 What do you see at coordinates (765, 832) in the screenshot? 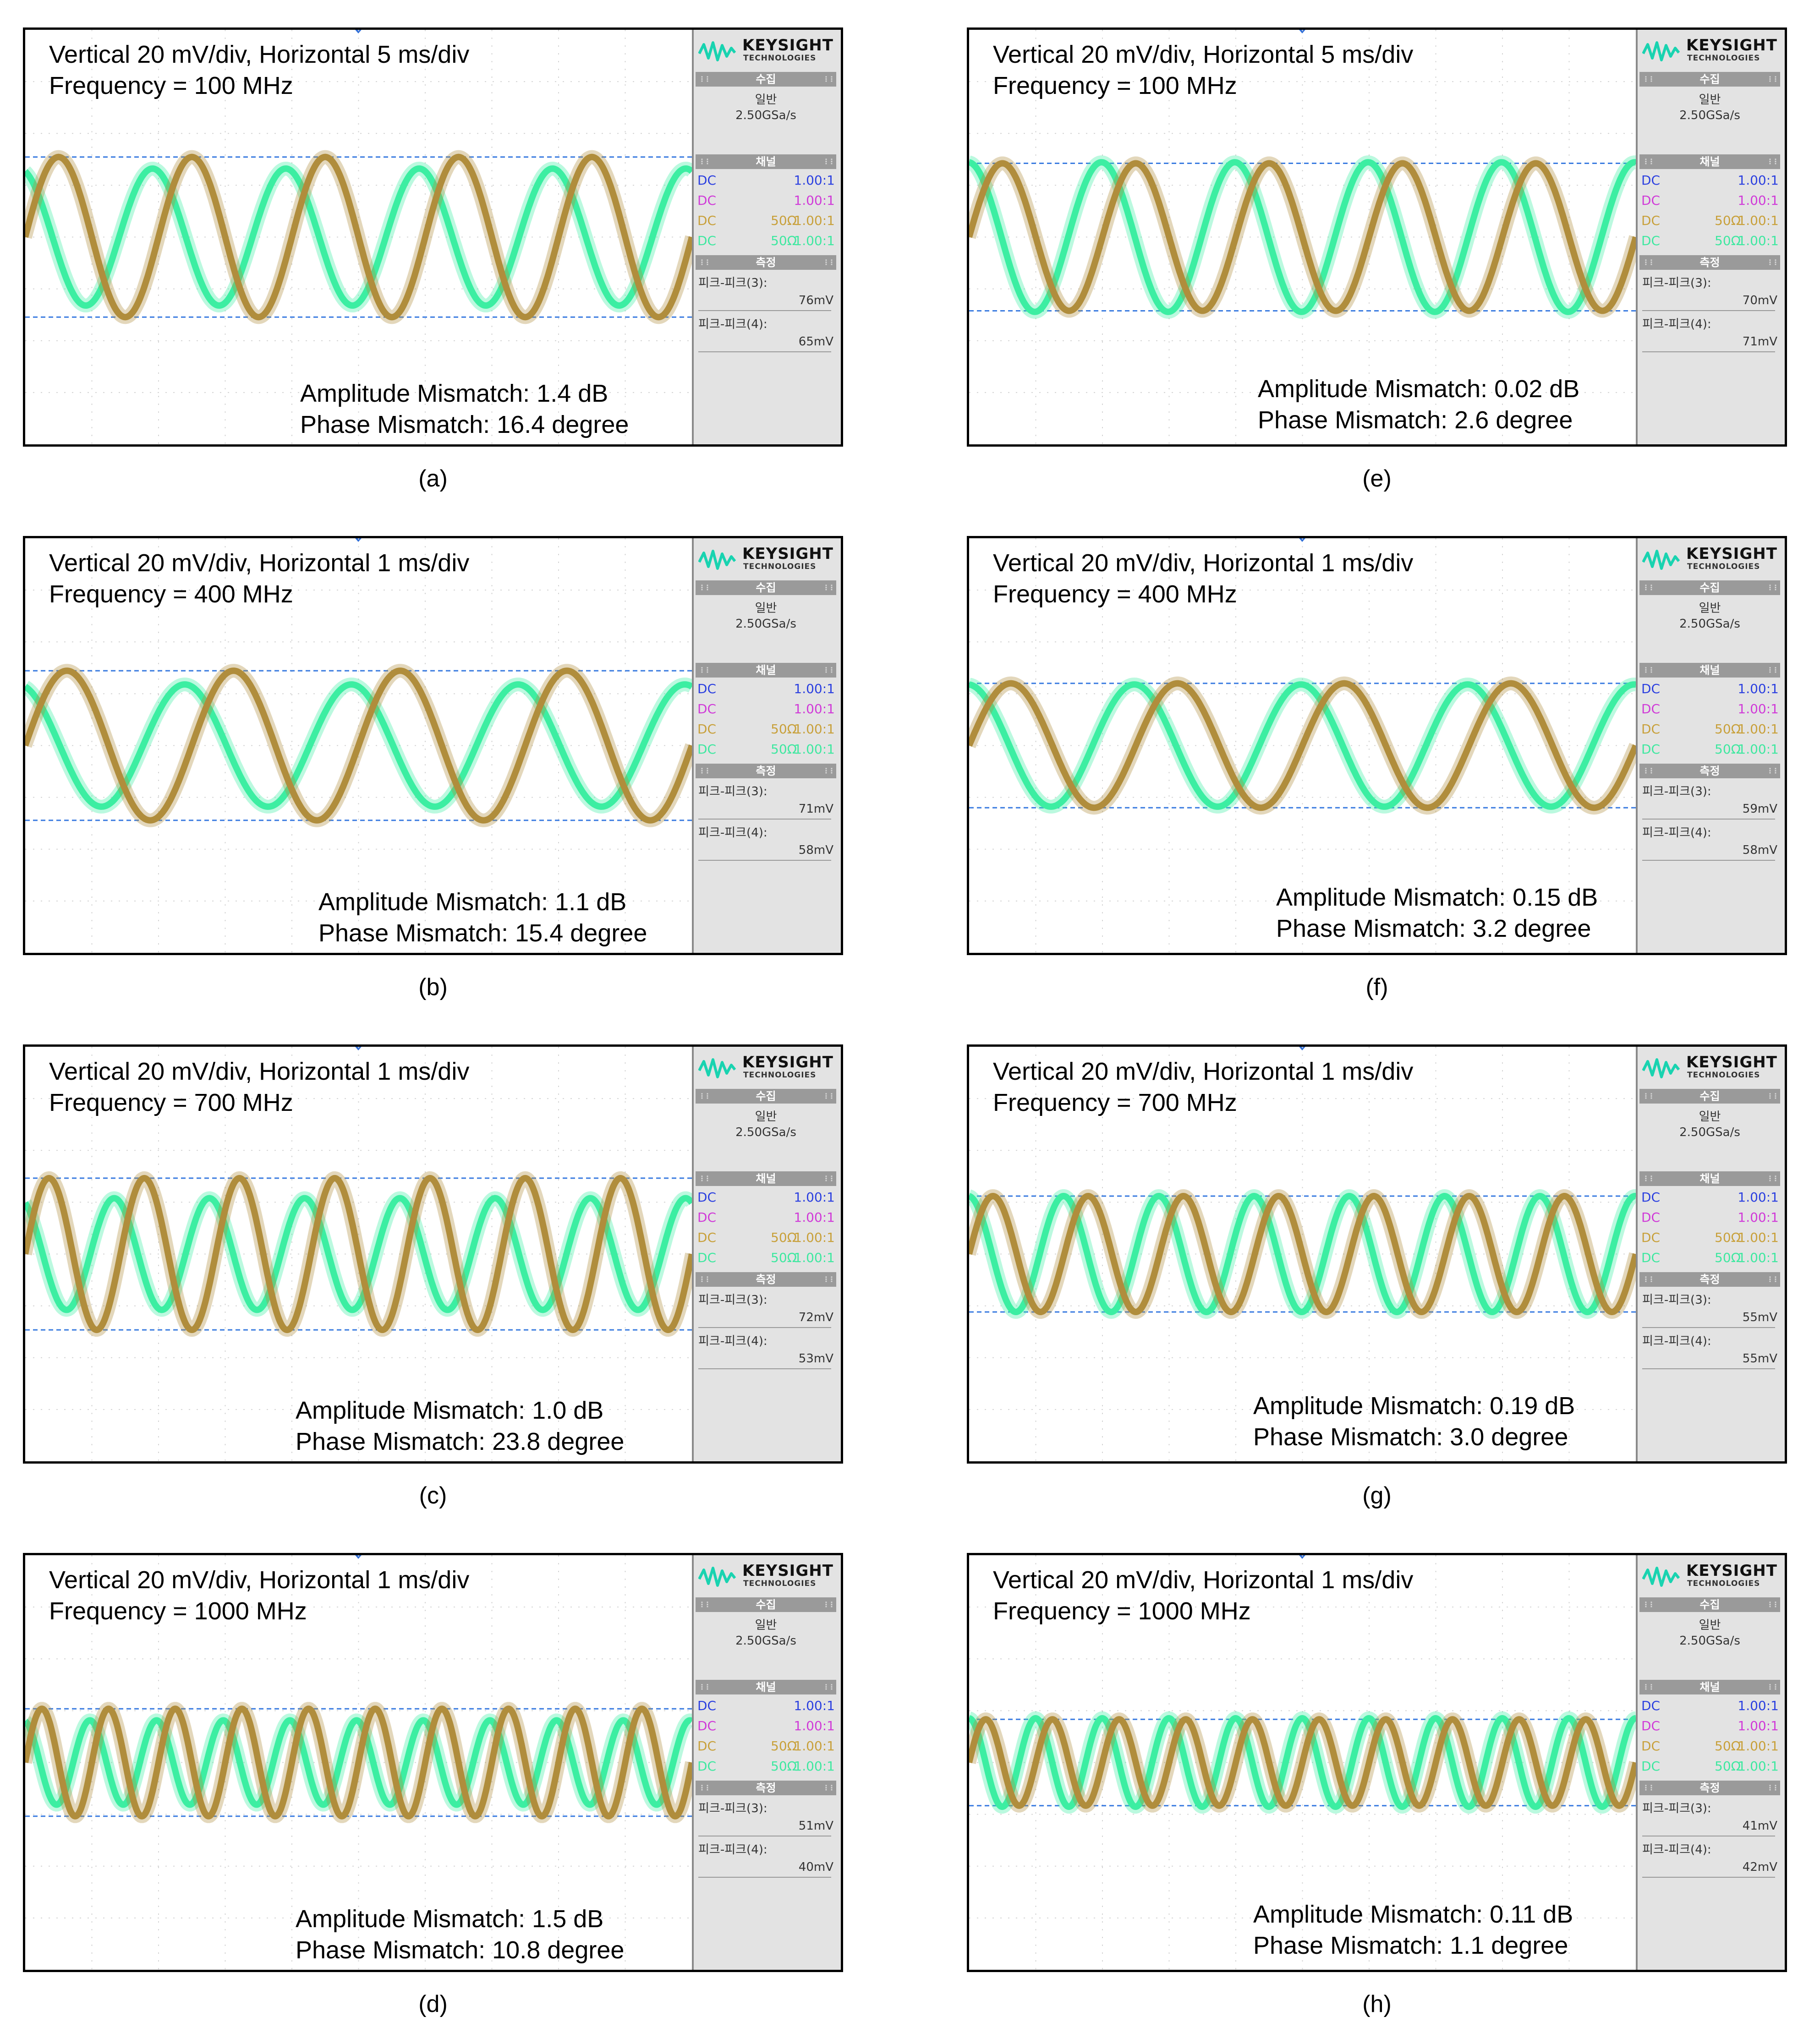
I see `meas4-label: 피크-피크(4):` at bounding box center [765, 832].